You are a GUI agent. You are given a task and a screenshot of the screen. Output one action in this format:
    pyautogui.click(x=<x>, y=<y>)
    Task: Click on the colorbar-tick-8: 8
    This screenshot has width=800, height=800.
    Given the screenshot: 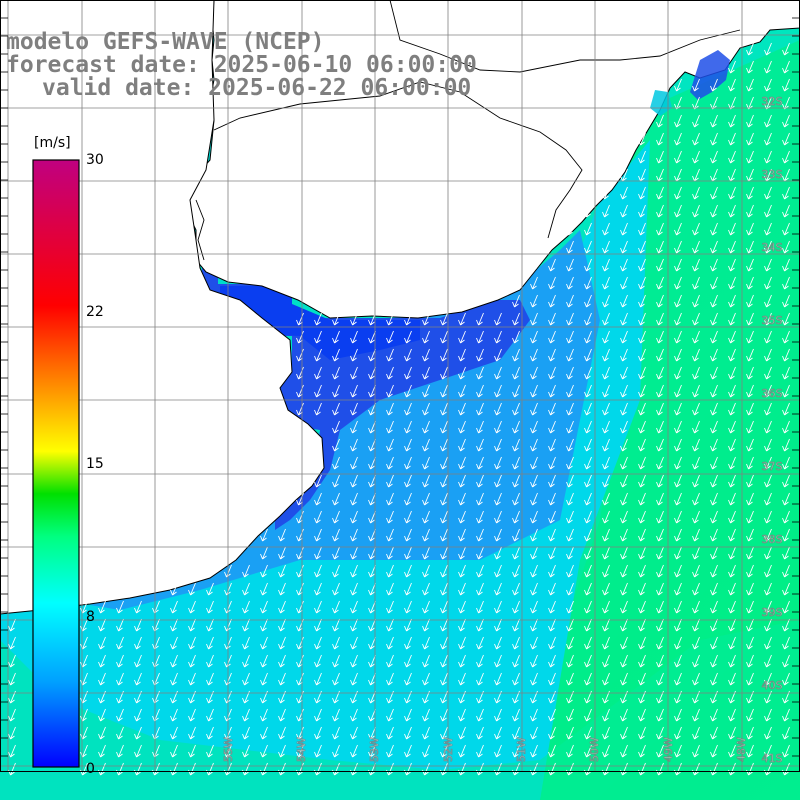 What is the action you would take?
    pyautogui.click(x=90, y=617)
    